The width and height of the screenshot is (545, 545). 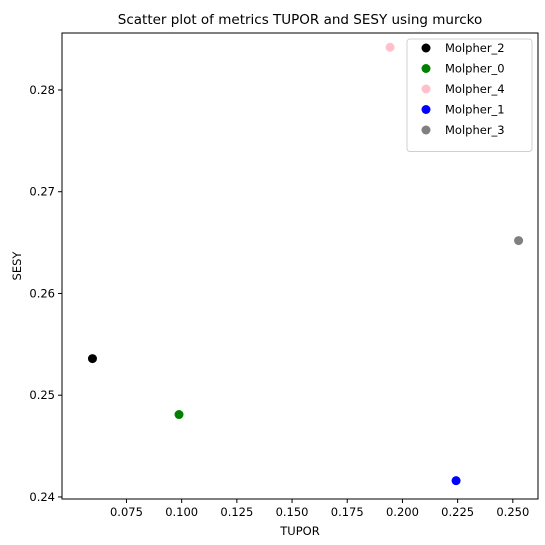 What do you see at coordinates (126, 512) in the screenshot?
I see `x-tick-label: 0.075` at bounding box center [126, 512].